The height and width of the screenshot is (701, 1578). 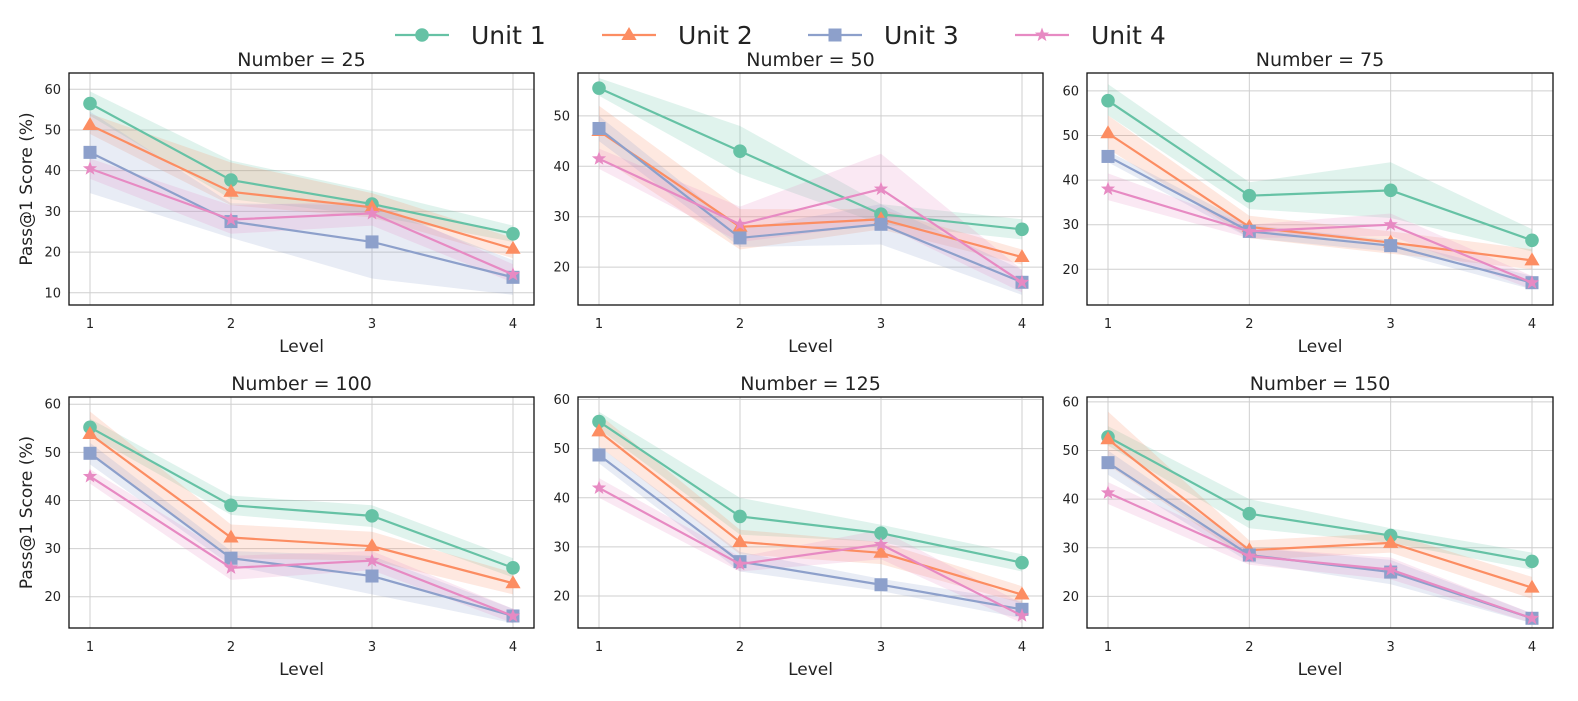 What do you see at coordinates (1090, 35) in the screenshot?
I see `legend-item-unit-4: Unit 4` at bounding box center [1090, 35].